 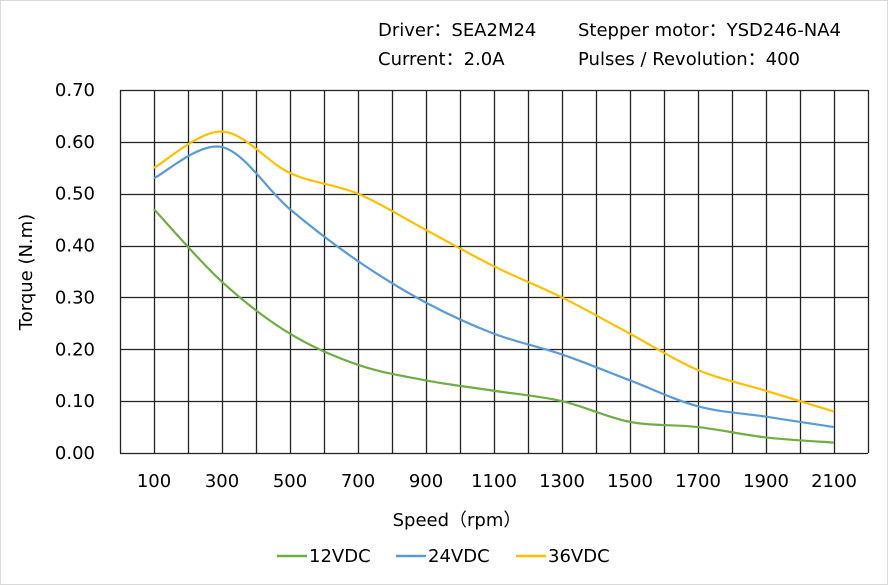 I want to click on legend-label-12vdc: 12VDC, so click(x=340, y=556).